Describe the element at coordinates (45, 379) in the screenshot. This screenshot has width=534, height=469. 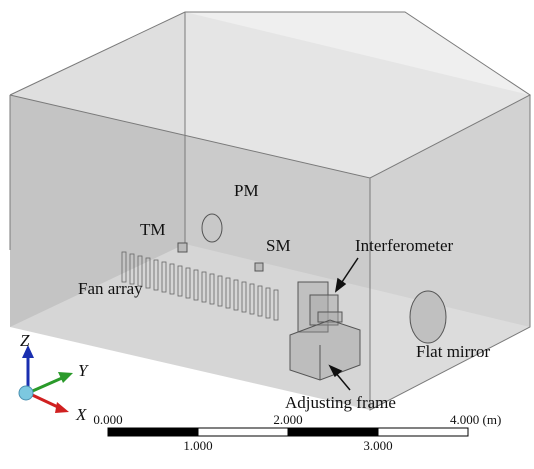
I see `axis-triad` at that location.